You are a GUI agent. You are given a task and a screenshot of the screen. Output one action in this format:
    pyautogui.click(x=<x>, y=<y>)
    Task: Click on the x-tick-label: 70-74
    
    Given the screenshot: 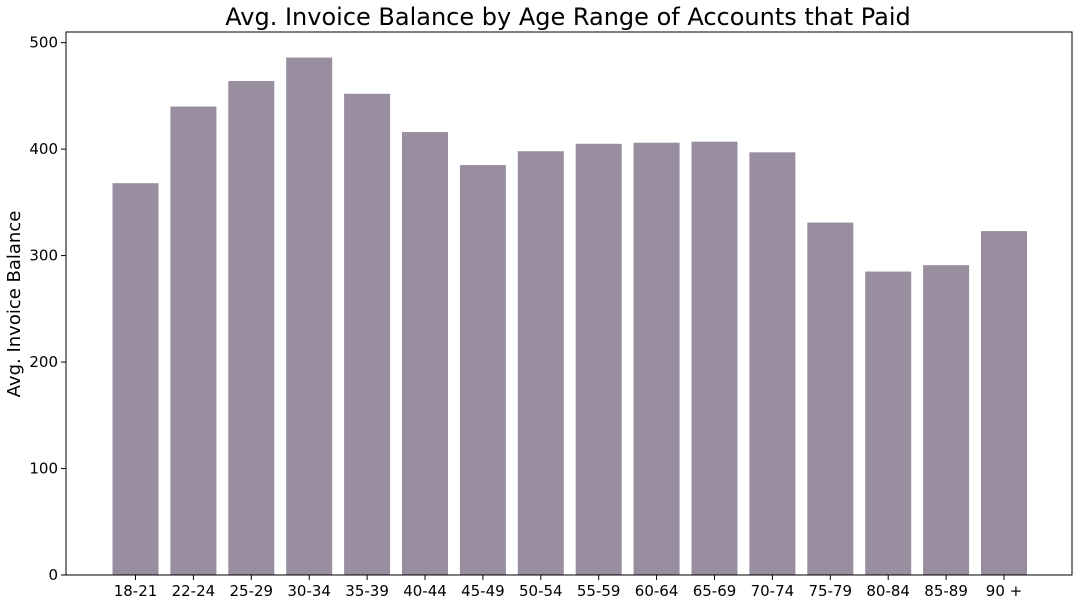 What is the action you would take?
    pyautogui.click(x=773, y=591)
    